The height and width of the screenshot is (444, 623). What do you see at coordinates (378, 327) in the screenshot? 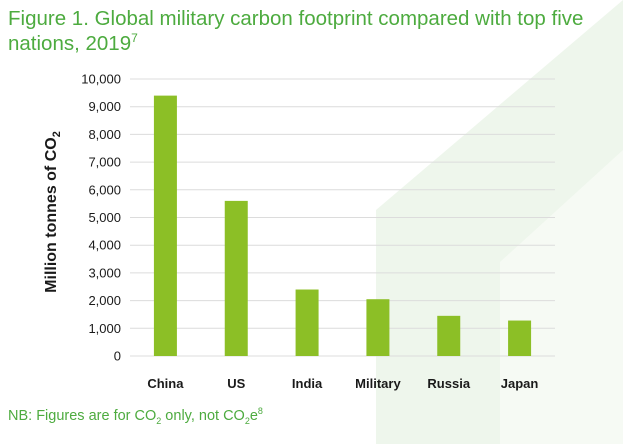
I see `bar-military` at bounding box center [378, 327].